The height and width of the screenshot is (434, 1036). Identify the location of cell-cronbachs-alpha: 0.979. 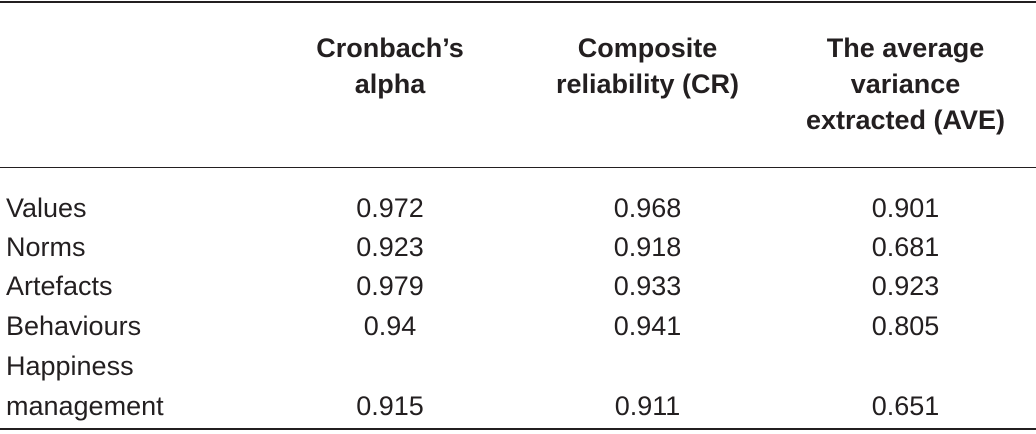
(390, 286).